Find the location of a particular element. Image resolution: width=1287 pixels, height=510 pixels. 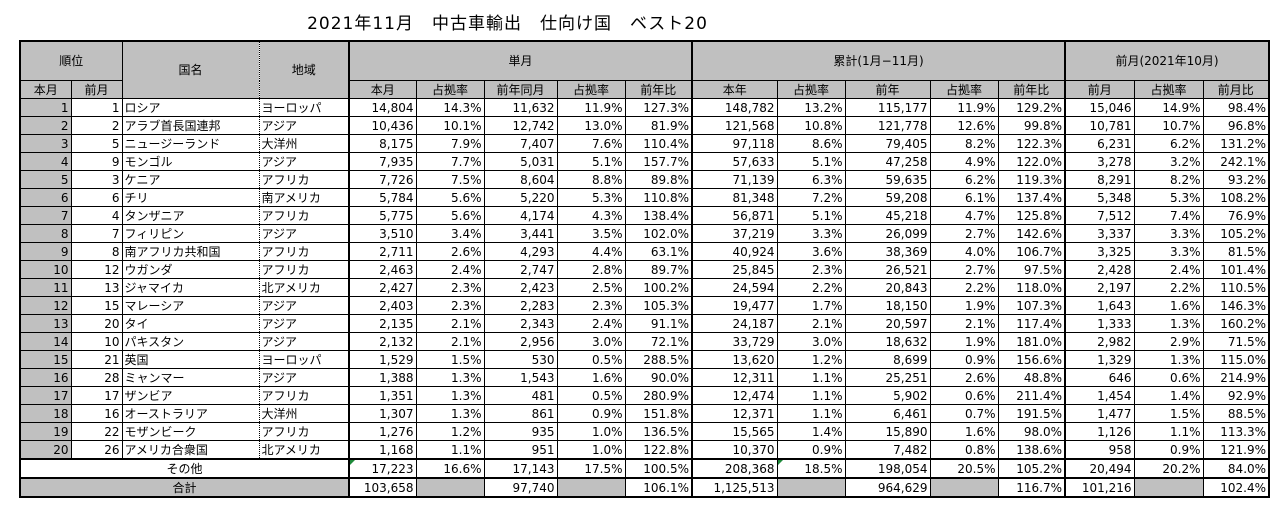

cell-c-yoy: 191.5% is located at coordinates (1031, 413).